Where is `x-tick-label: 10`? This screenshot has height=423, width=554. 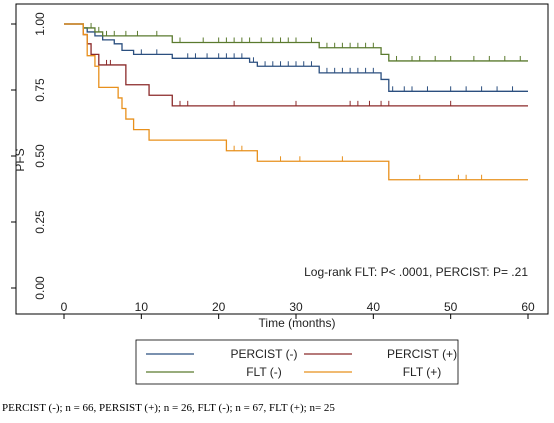 x-tick-label: 10 is located at coordinates (142, 307).